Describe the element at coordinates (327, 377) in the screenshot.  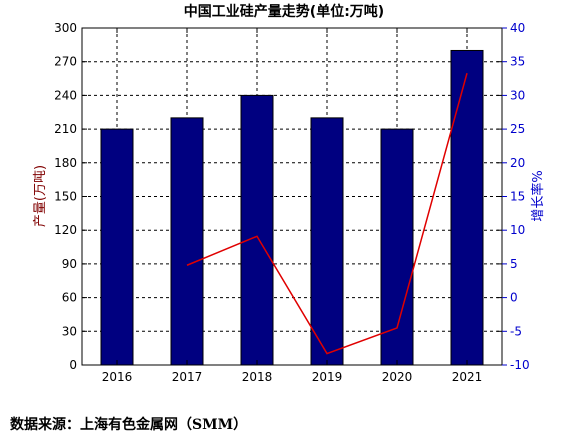
I see `x-tick-label: 2019` at that location.